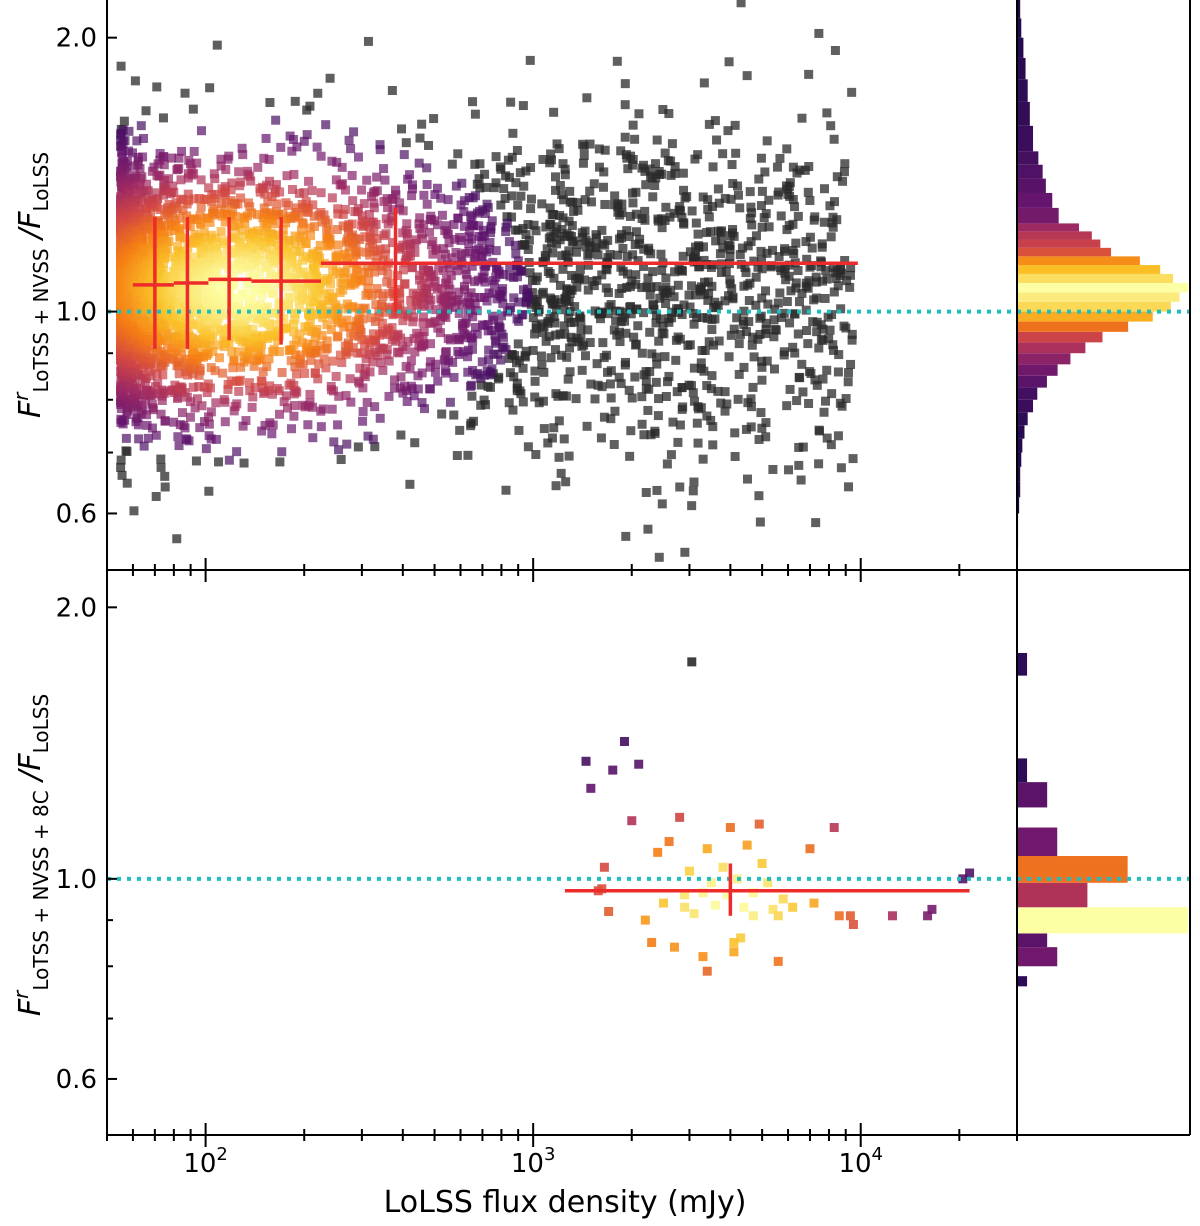 Image resolution: width=1200 pixels, height=1226 pixels. I want to click on histogram-bar, so click(1028, 158).